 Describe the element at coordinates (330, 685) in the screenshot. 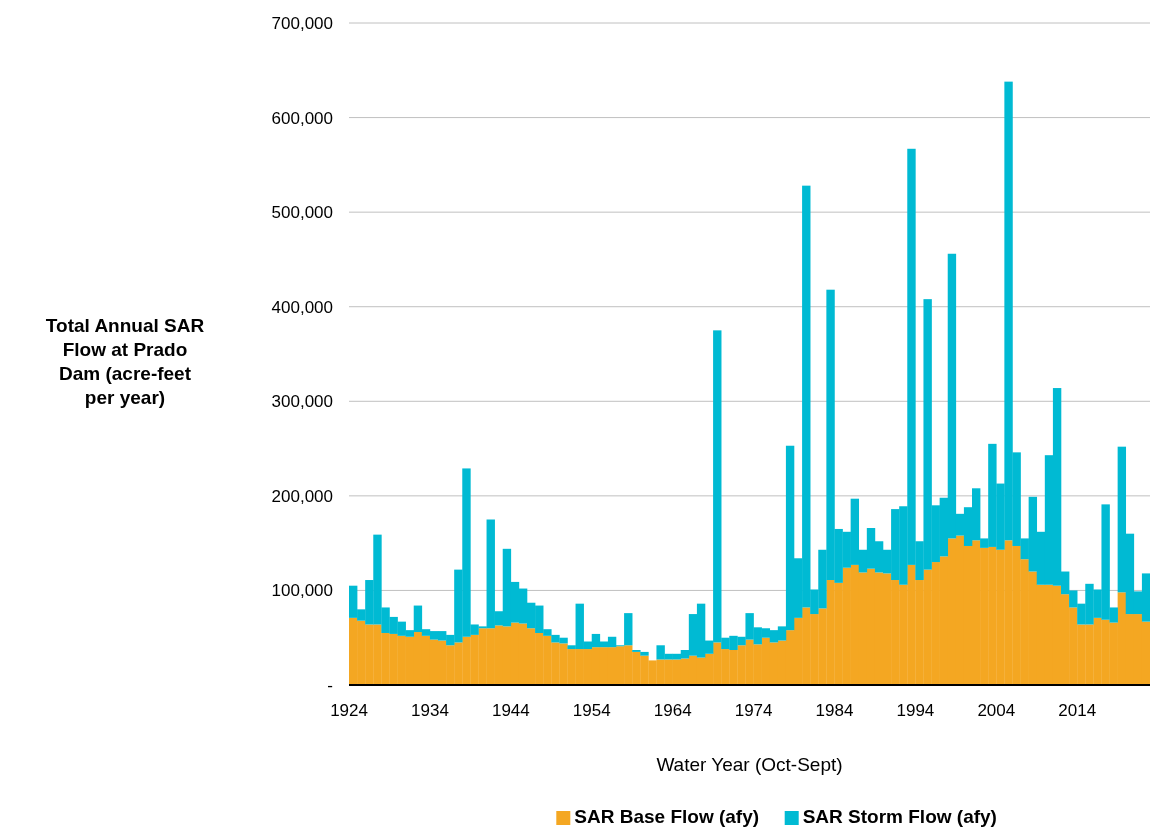

I see `y-tick-label: -` at that location.